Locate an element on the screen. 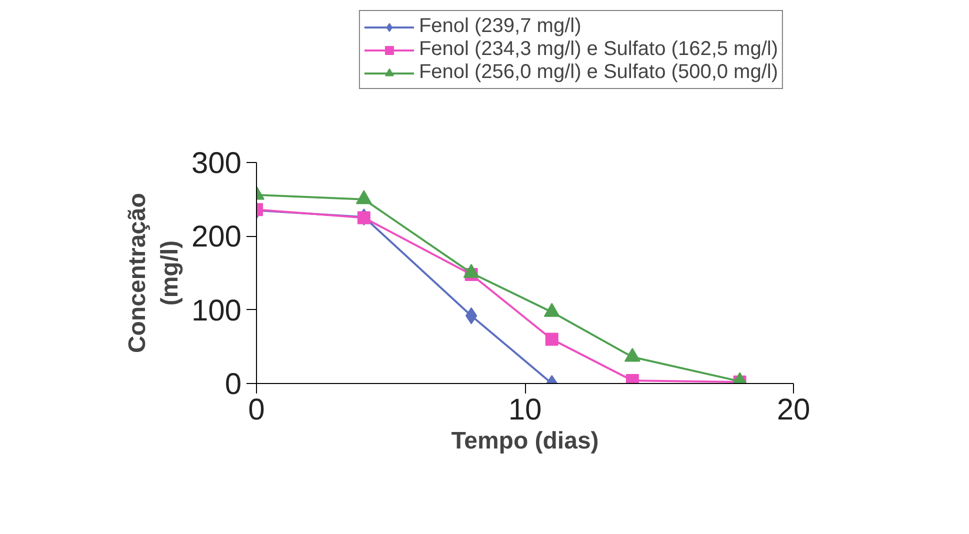  y-tick-label: 0 is located at coordinates (233, 384).